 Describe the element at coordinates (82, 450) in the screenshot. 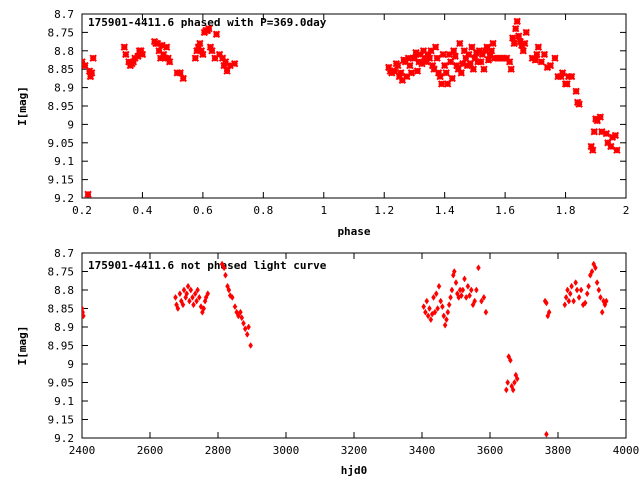

I see `x-tick-label: 2400` at that location.